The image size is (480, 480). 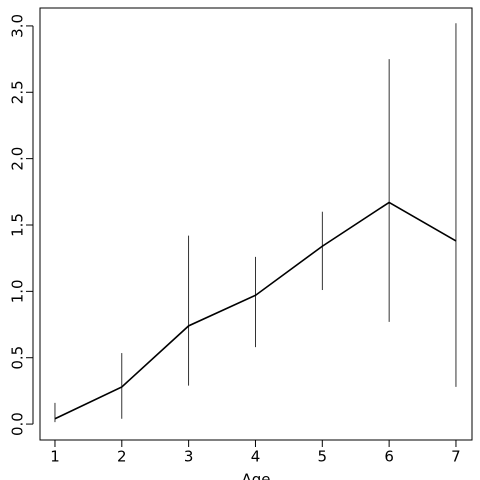 I want to click on y-tick-label: 2.5, so click(x=18, y=92).